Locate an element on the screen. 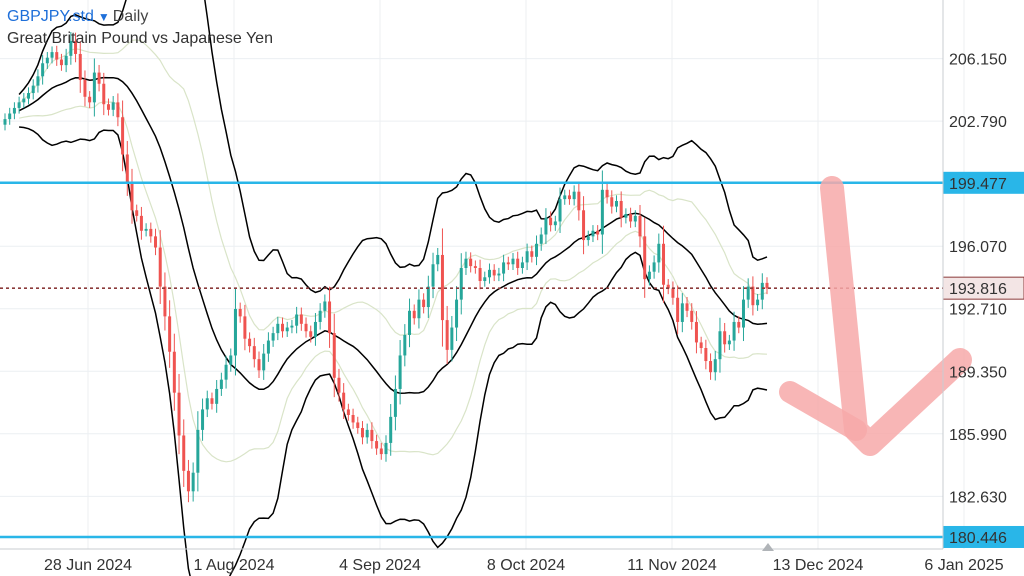 This screenshot has height=576, width=1024. timeframe-label: Daily is located at coordinates (130, 16).